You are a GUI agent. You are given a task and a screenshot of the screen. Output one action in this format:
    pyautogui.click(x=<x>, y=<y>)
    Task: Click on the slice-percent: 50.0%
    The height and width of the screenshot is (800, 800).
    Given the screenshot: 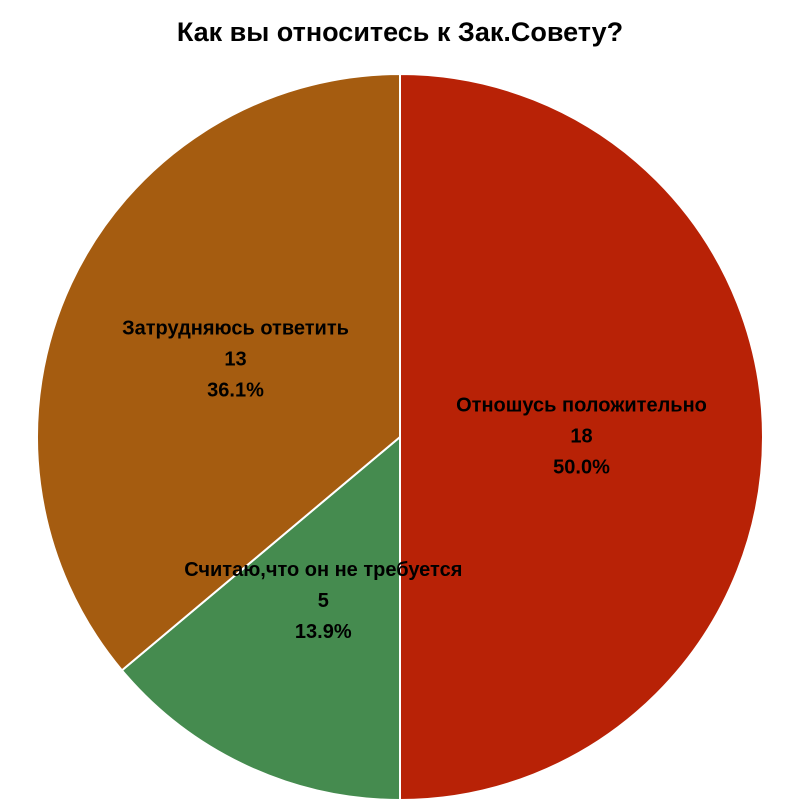 What is the action you would take?
    pyautogui.click(x=581, y=467)
    